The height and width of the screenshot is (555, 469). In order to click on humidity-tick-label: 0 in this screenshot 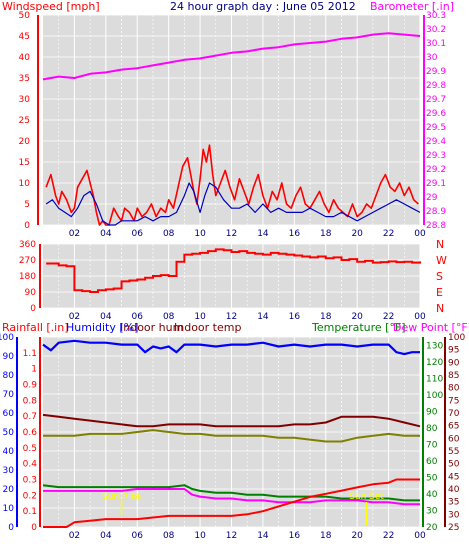, I will do `click(11, 528)`.